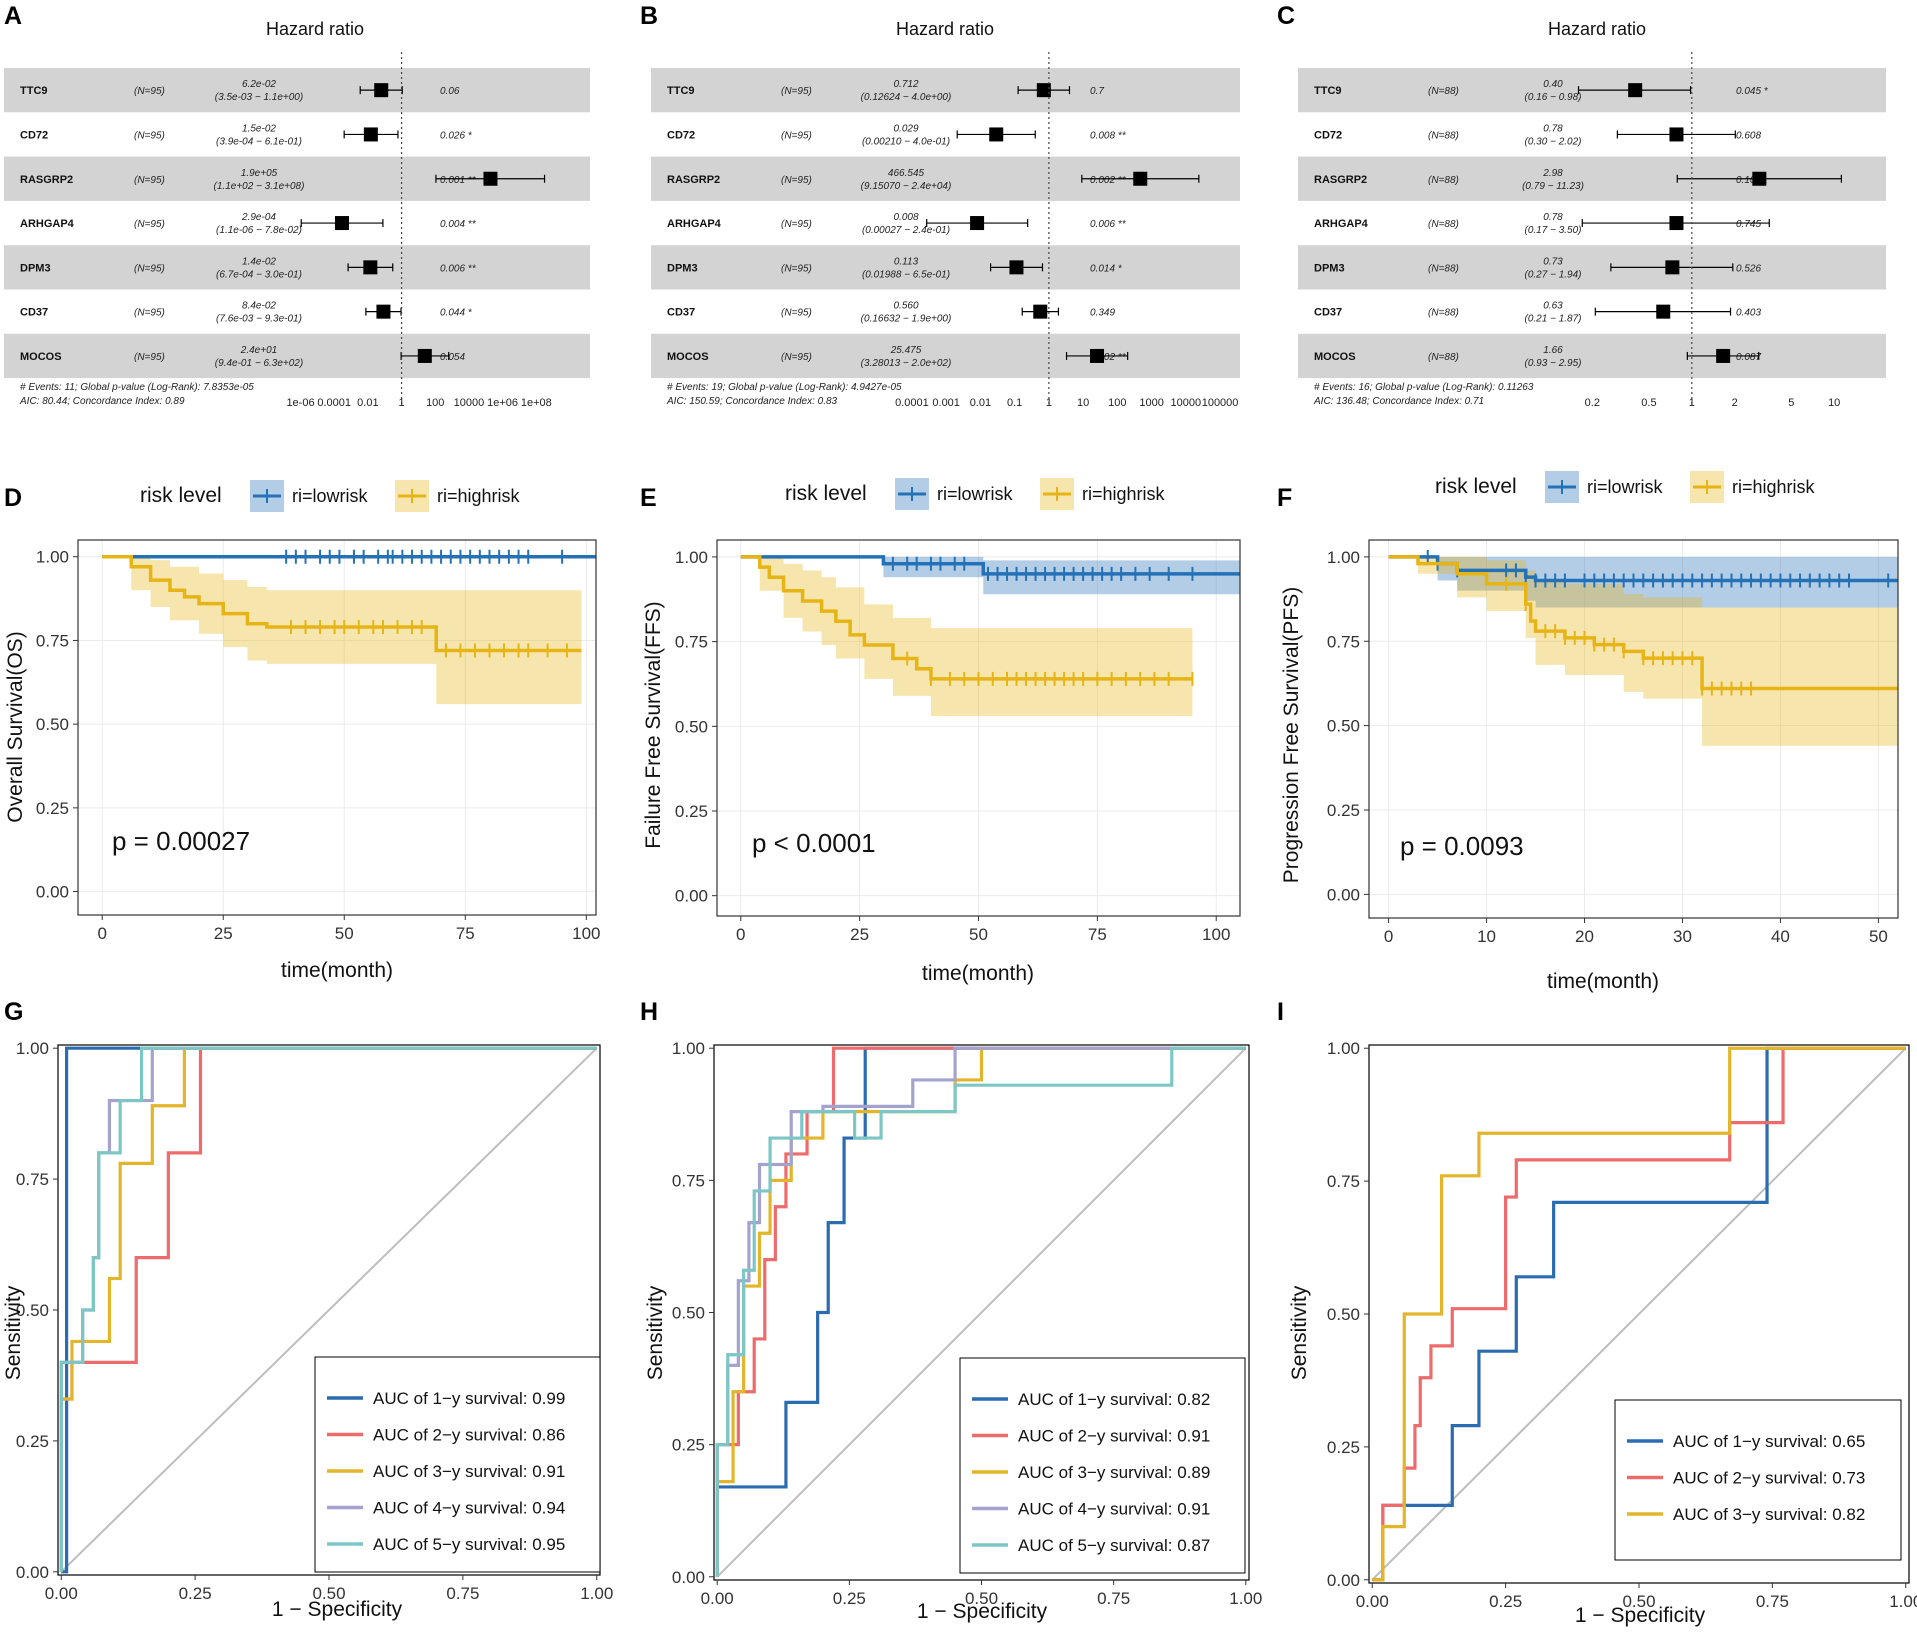 Image resolution: width=1917 pixels, height=1635 pixels. I want to click on forest-tick-label: 2, so click(1735, 403).